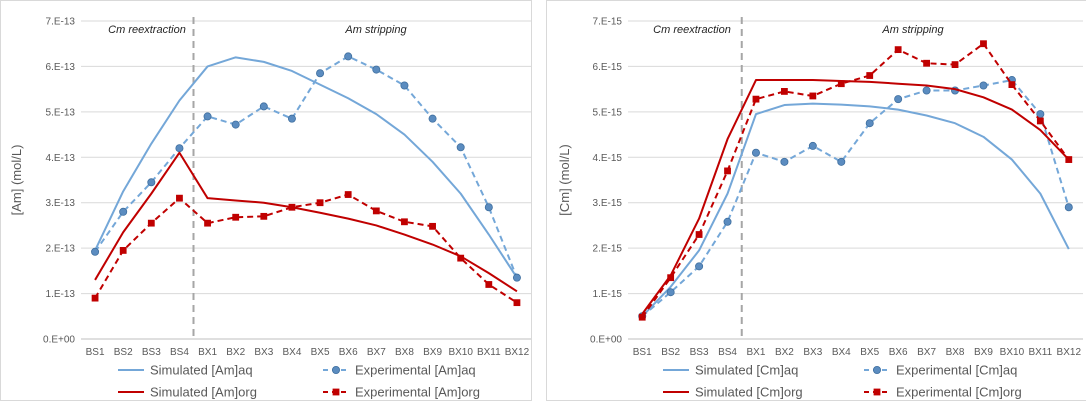 The image size is (1086, 402). Describe the element at coordinates (608, 22) in the screenshot. I see `cm-chart-y-tick-label: 7.E-15` at that location.